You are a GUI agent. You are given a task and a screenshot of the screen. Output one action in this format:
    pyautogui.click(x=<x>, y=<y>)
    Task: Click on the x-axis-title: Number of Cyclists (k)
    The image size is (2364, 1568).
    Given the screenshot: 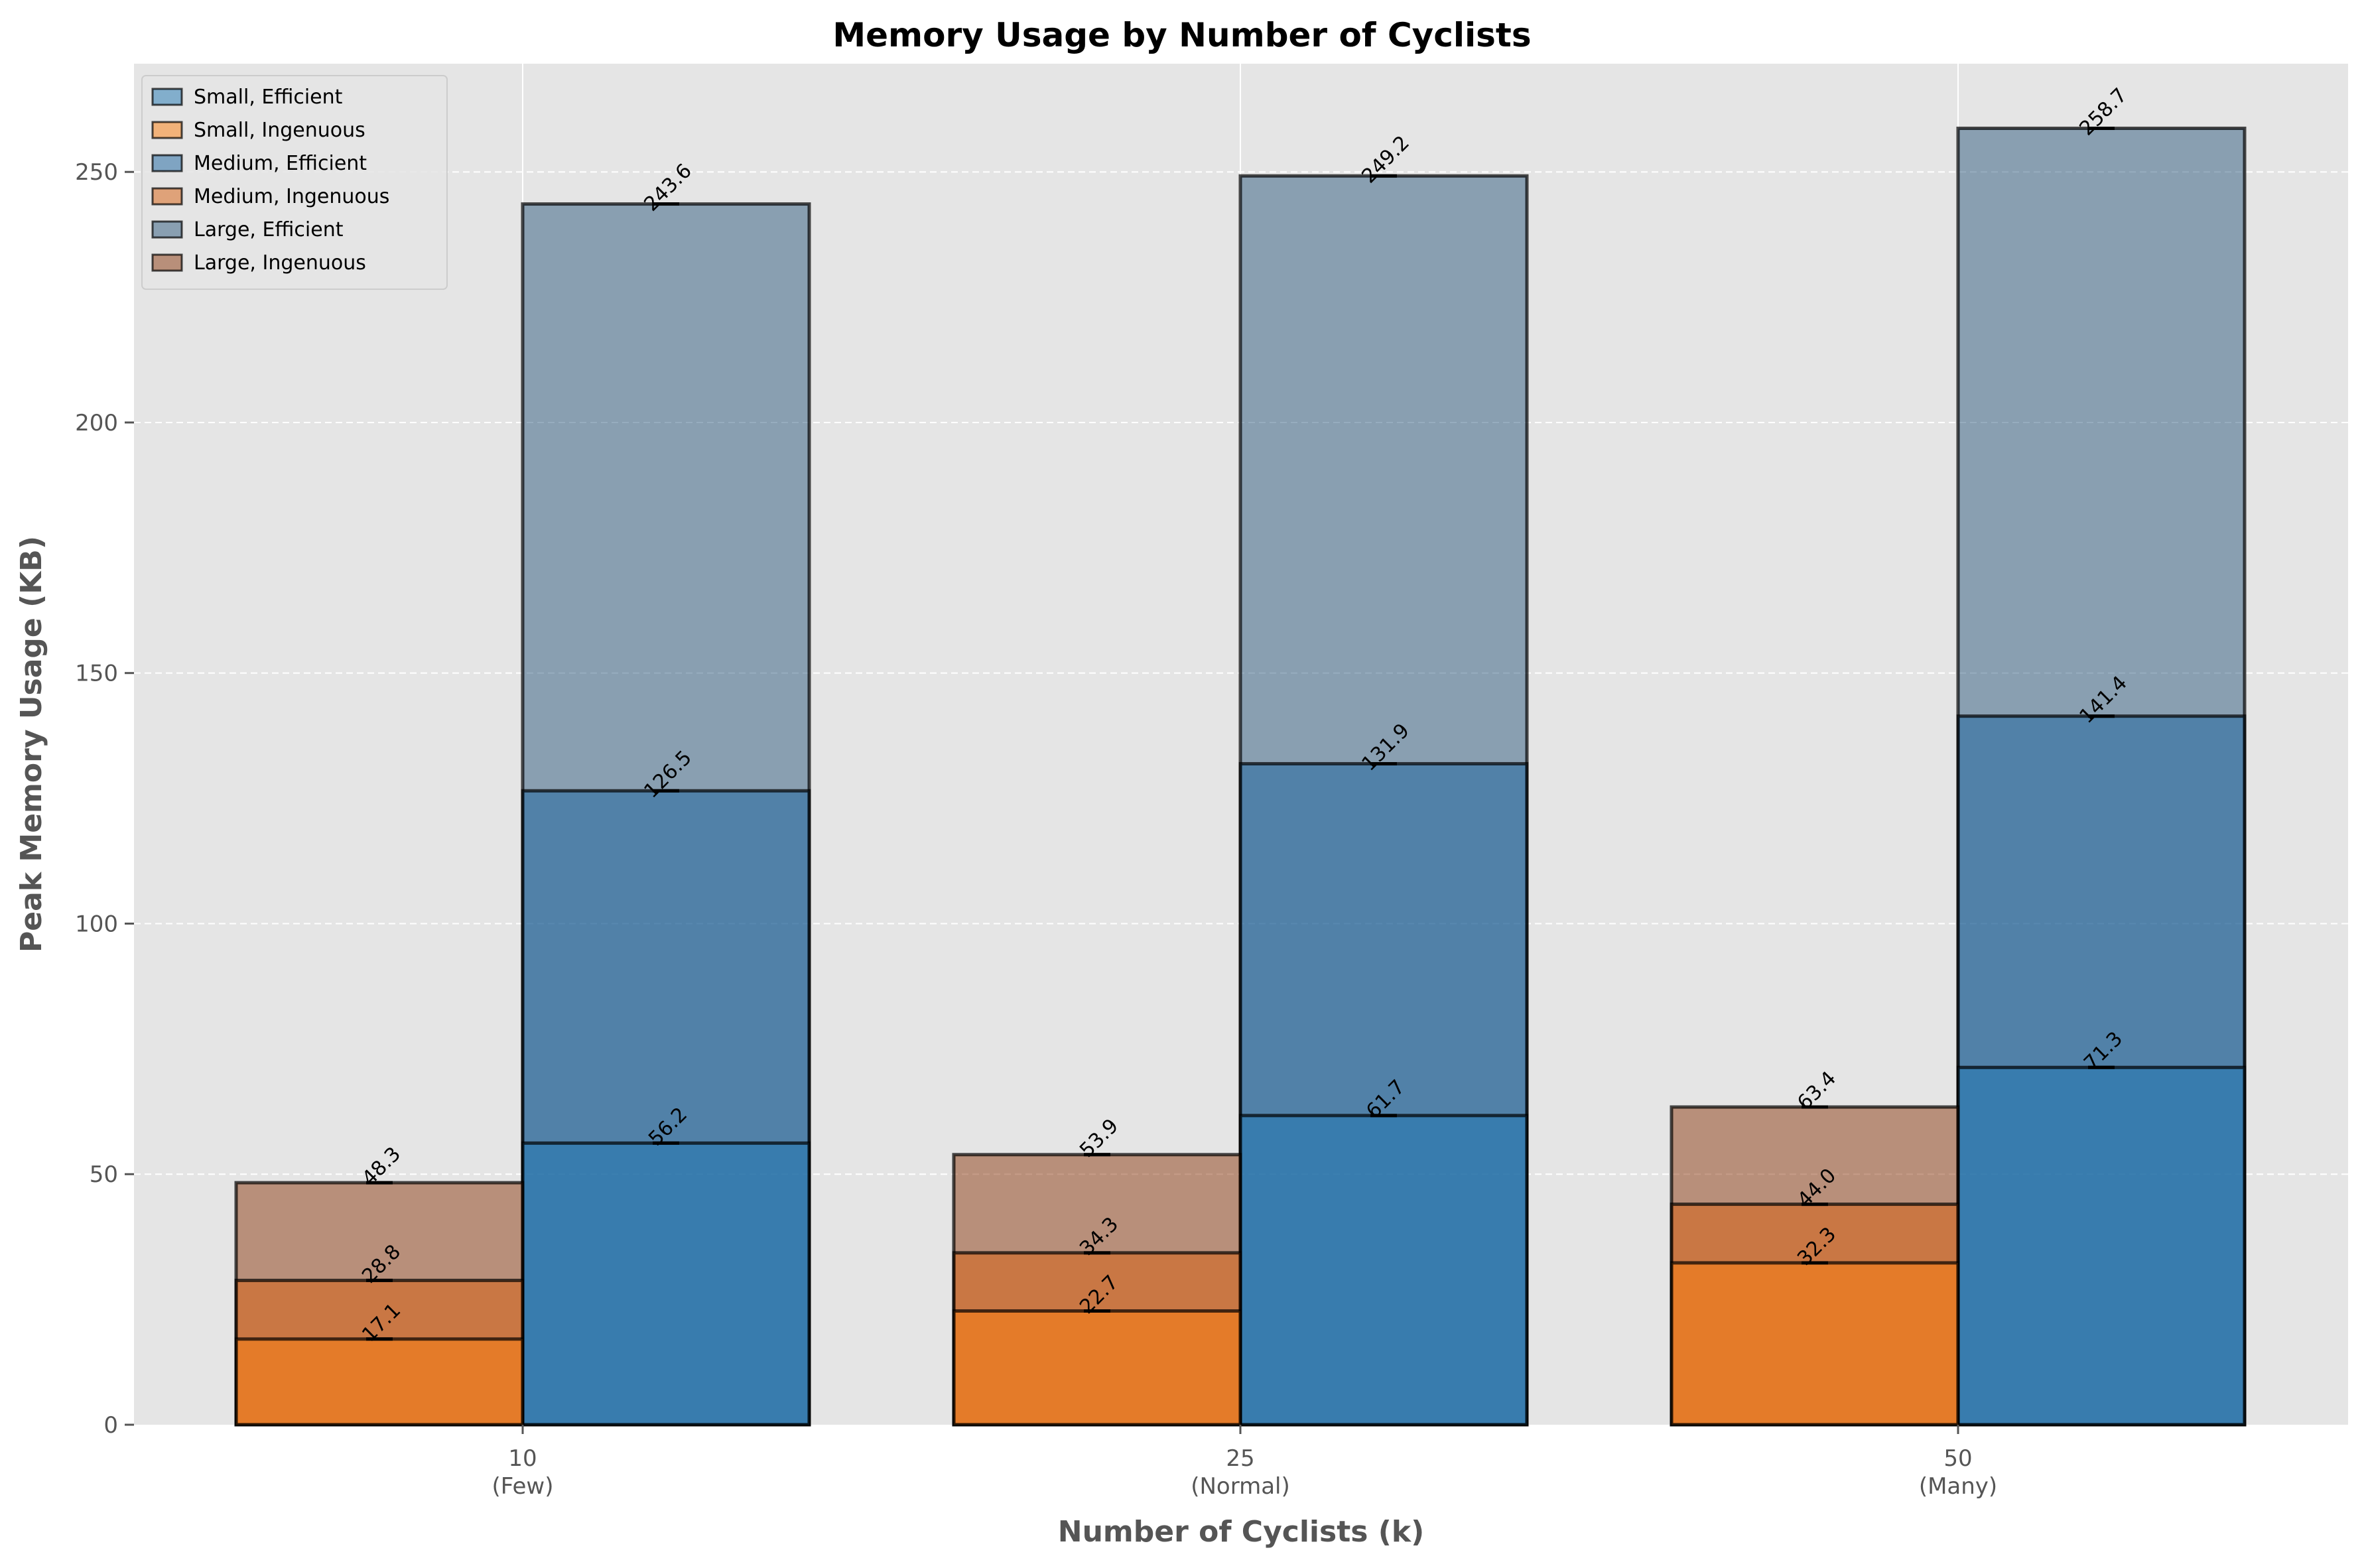 What is the action you would take?
    pyautogui.click(x=1241, y=1532)
    